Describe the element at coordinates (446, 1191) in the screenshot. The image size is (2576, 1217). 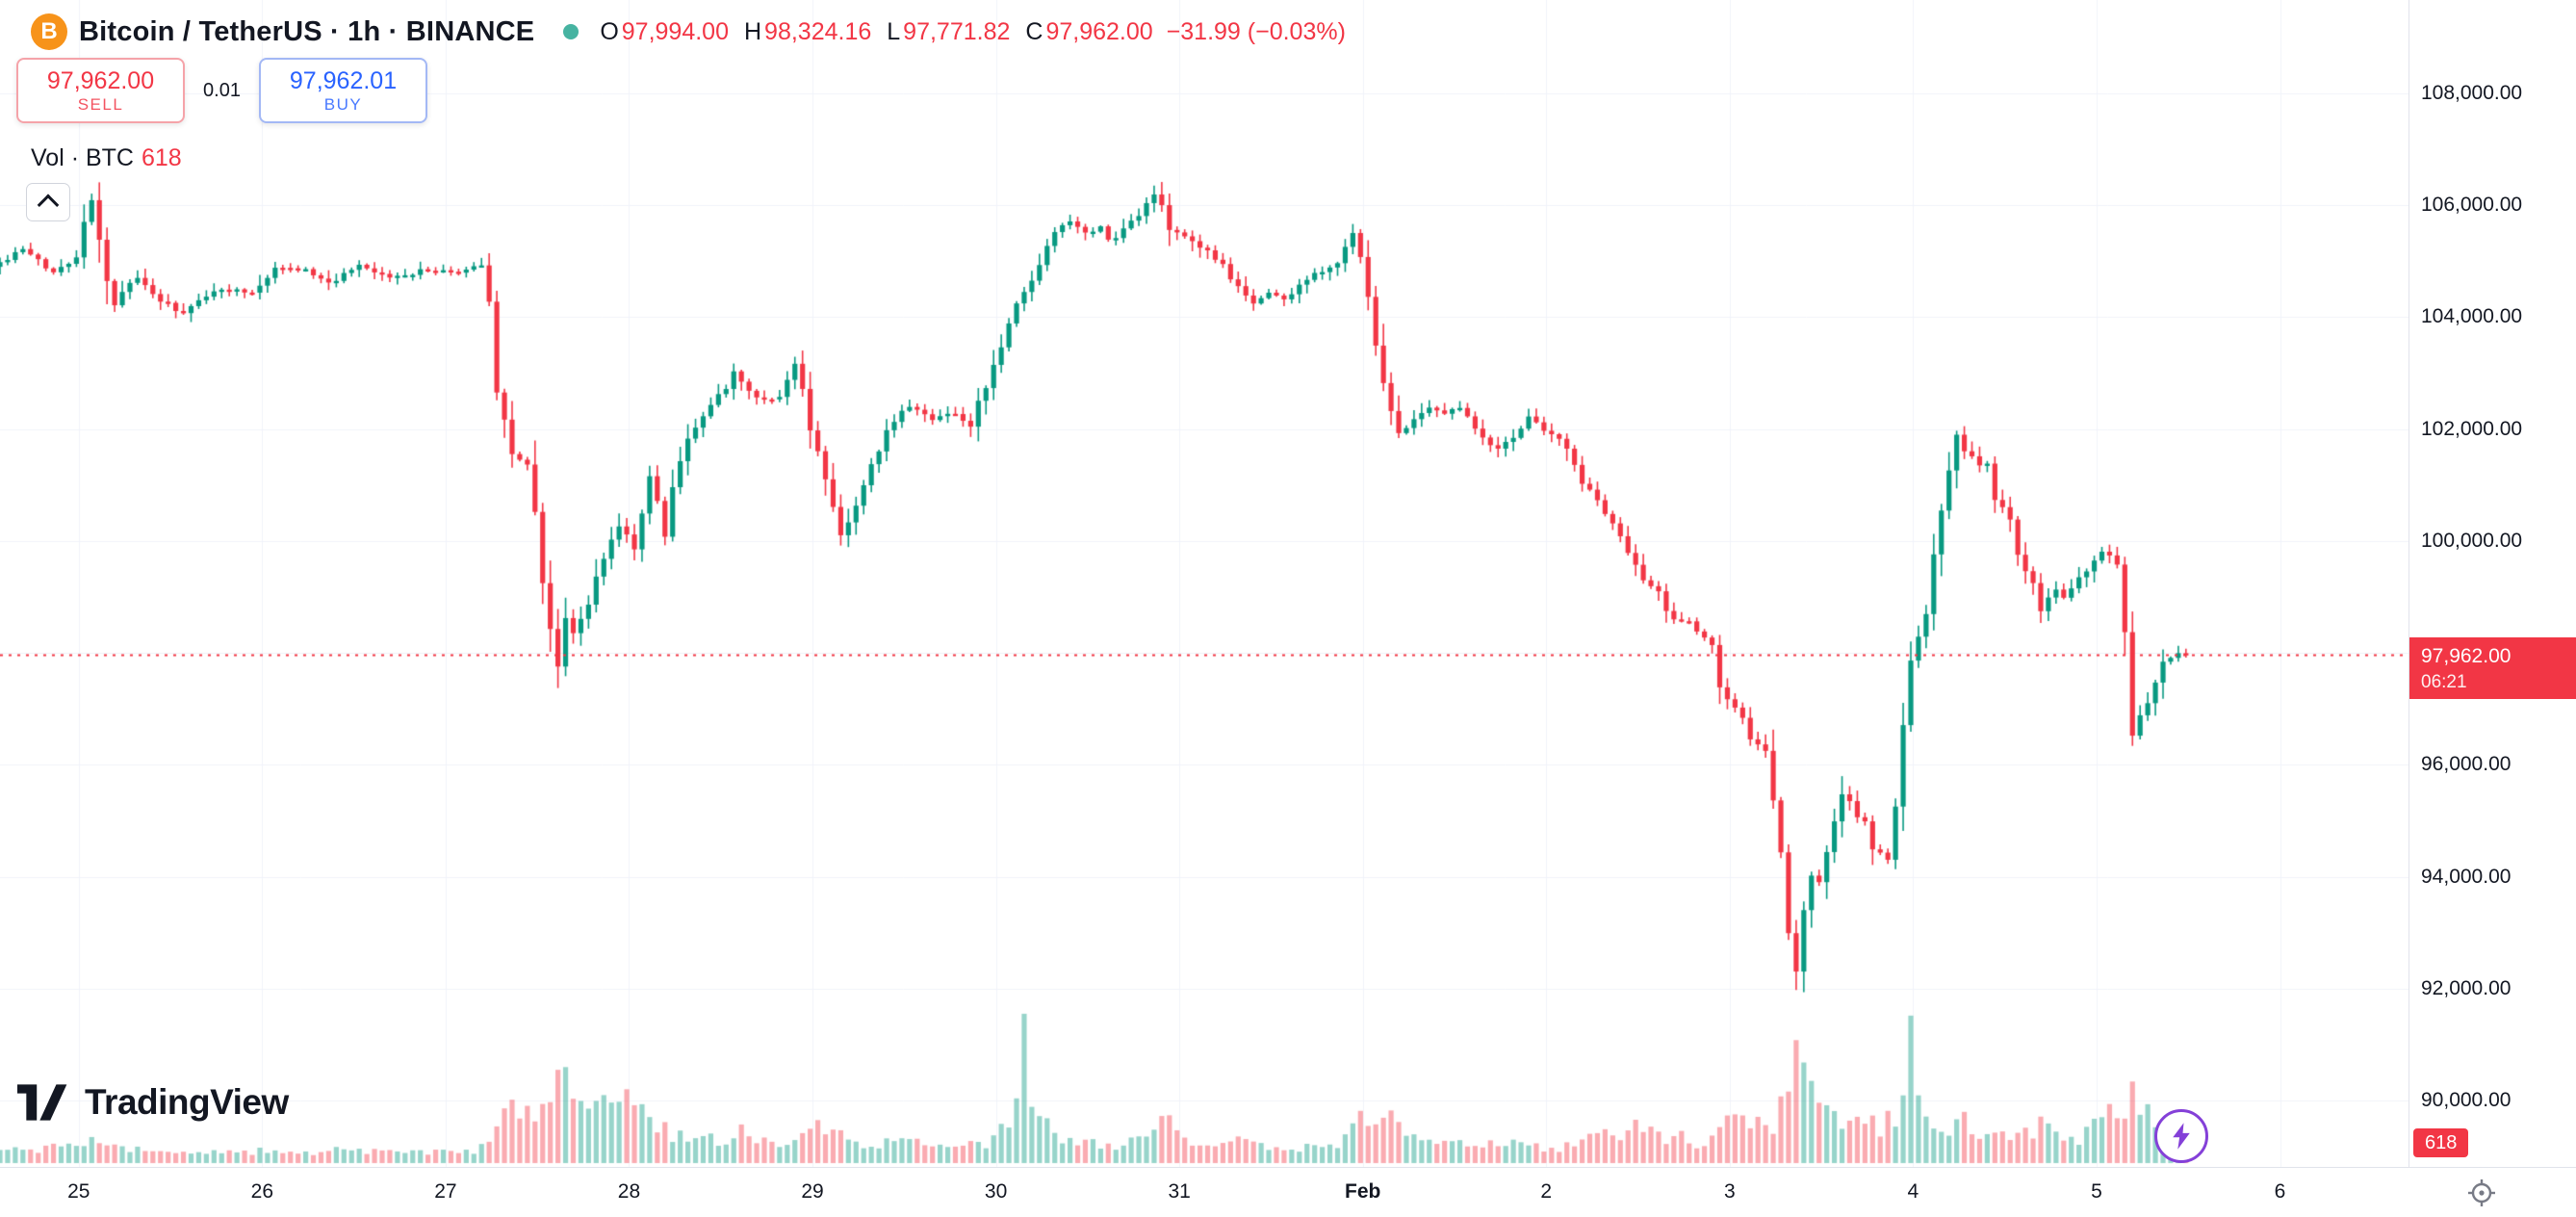
I see `time-axis-label: 27` at that location.